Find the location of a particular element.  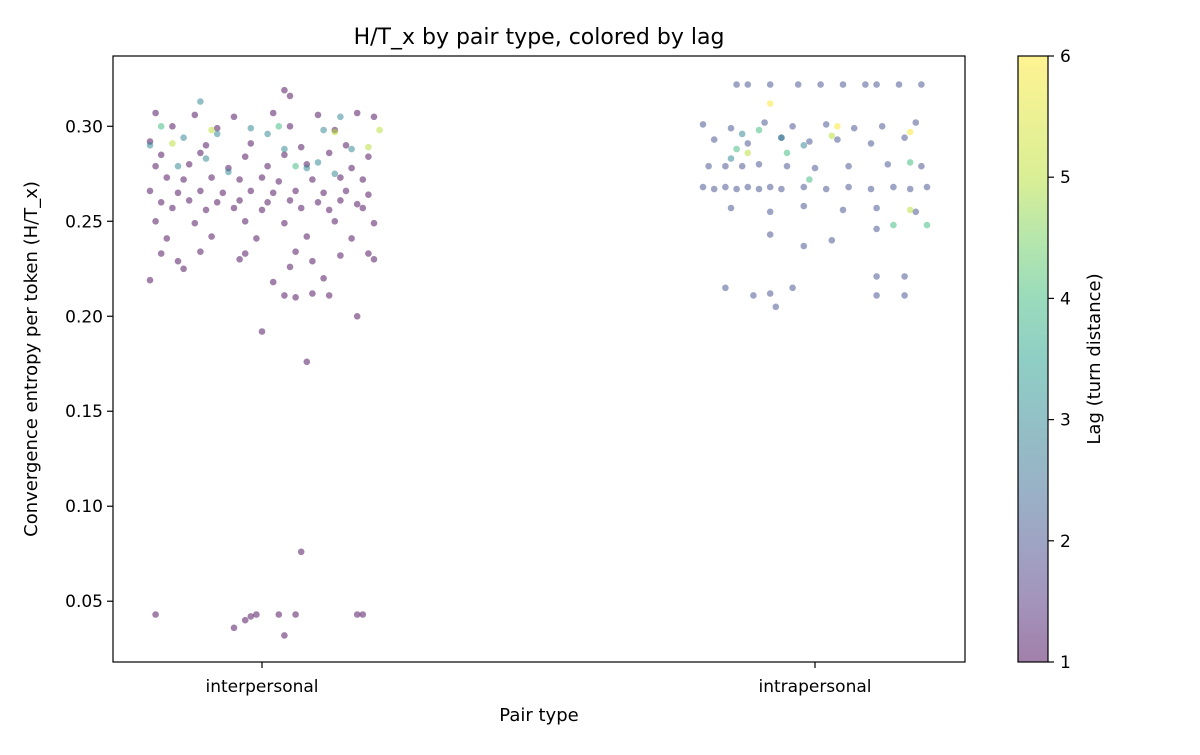

y-tick-label: 0.15 is located at coordinates (84, 412).